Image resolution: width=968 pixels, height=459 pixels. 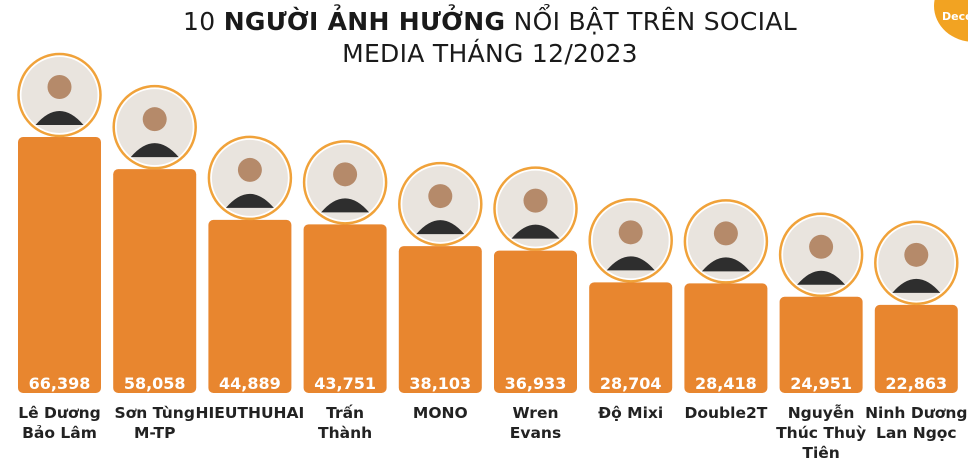 I want to click on category-label-6: Evans, so click(x=535, y=433).